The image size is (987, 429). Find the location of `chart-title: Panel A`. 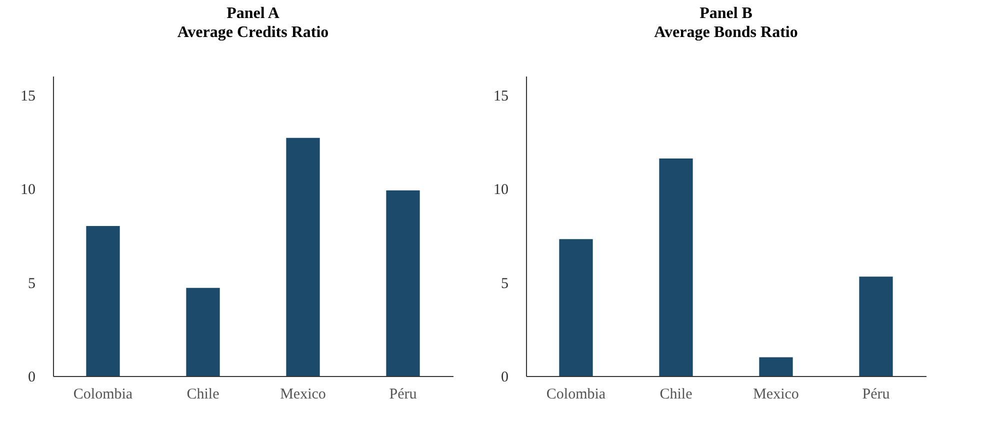

chart-title: Panel A is located at coordinates (253, 13).